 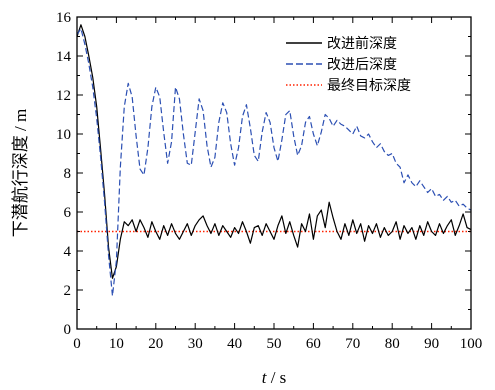 What do you see at coordinates (313, 344) in the screenshot?
I see `x-tick-label: 60` at bounding box center [313, 344].